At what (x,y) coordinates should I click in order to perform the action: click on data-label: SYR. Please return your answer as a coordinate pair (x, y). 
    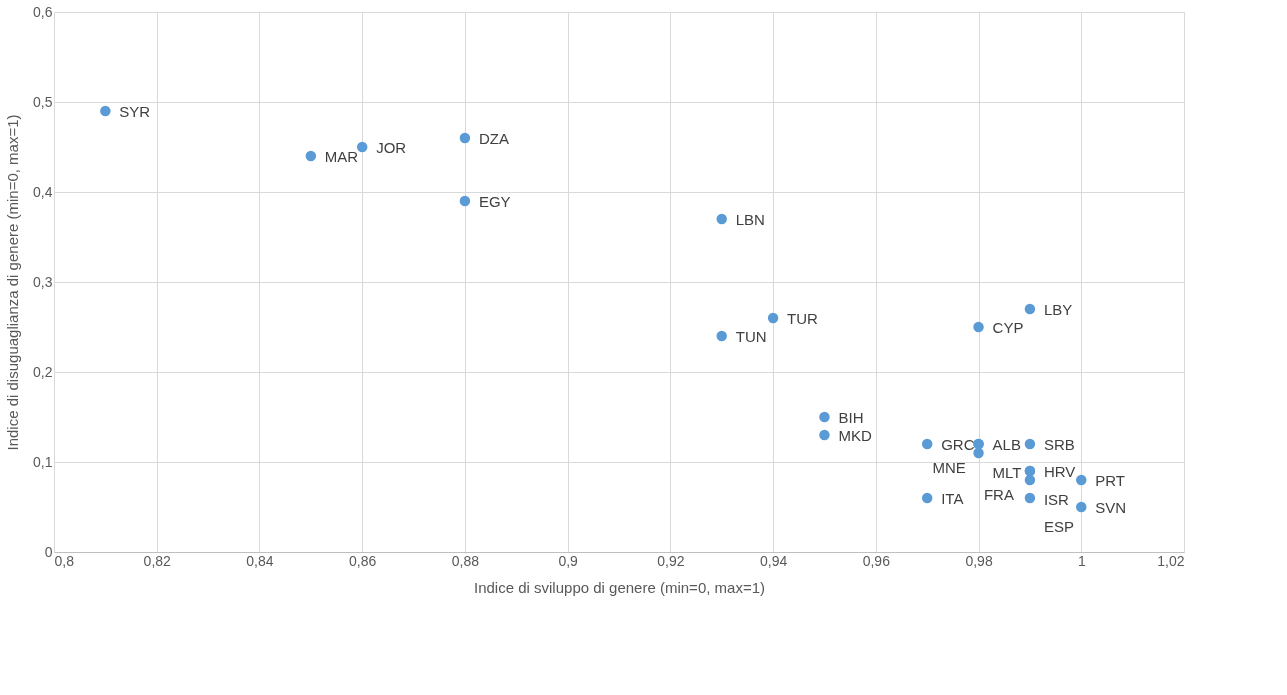
    Looking at the image, I should click on (135, 111).